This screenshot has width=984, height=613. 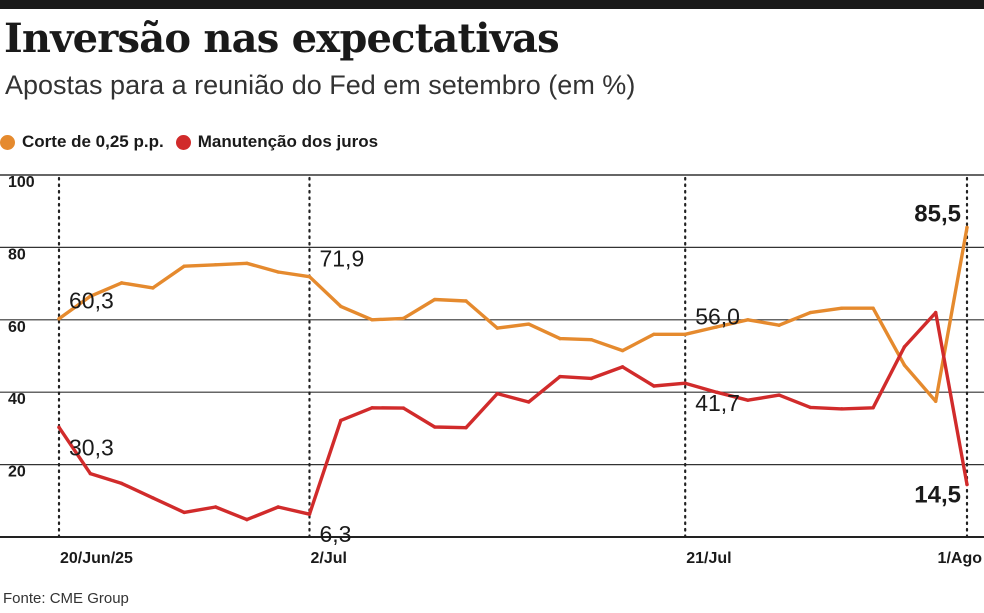 I want to click on top-rule, so click(x=492, y=4).